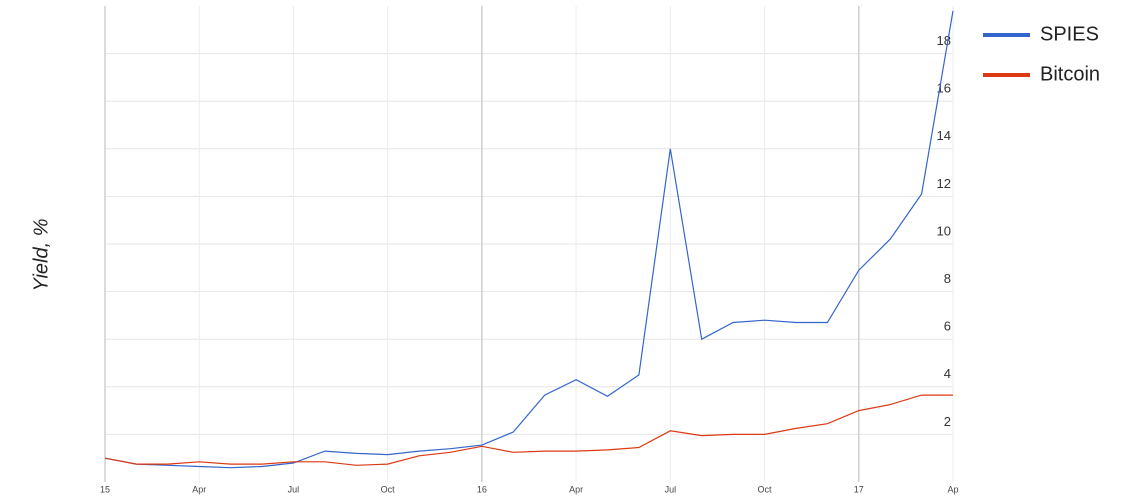  I want to click on legend-label: SPIES, so click(1069, 34).